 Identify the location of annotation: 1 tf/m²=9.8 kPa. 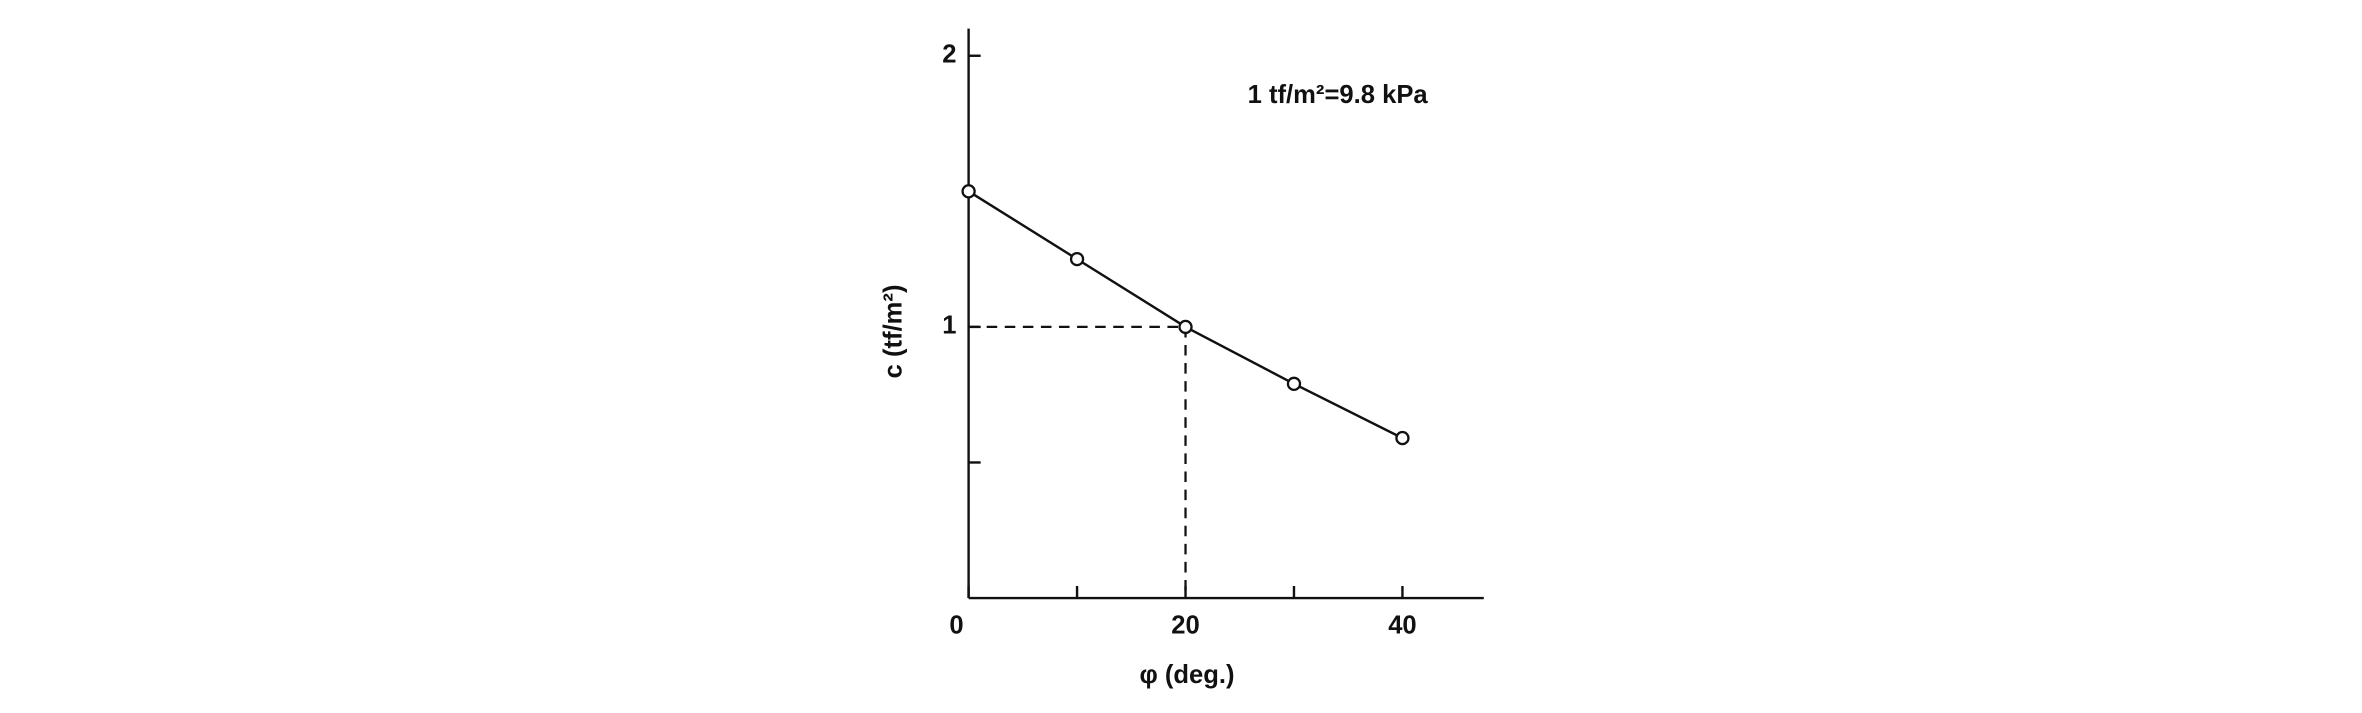
(1338, 95).